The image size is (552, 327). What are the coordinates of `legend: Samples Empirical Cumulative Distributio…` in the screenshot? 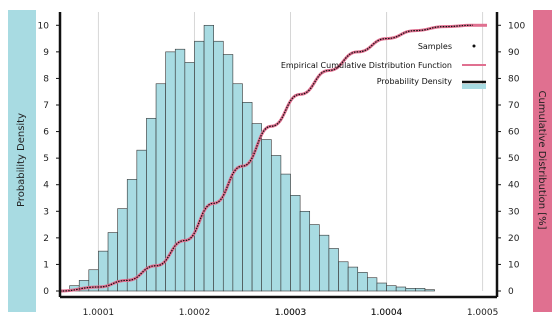 It's located at (383, 65).